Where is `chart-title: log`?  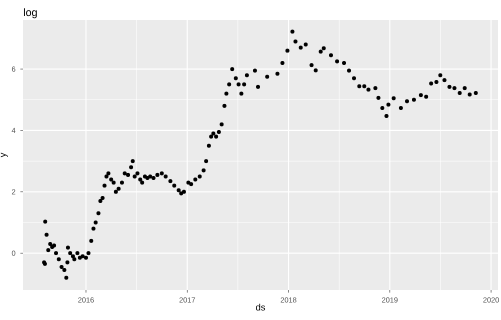 chart-title: log is located at coordinates (30, 13).